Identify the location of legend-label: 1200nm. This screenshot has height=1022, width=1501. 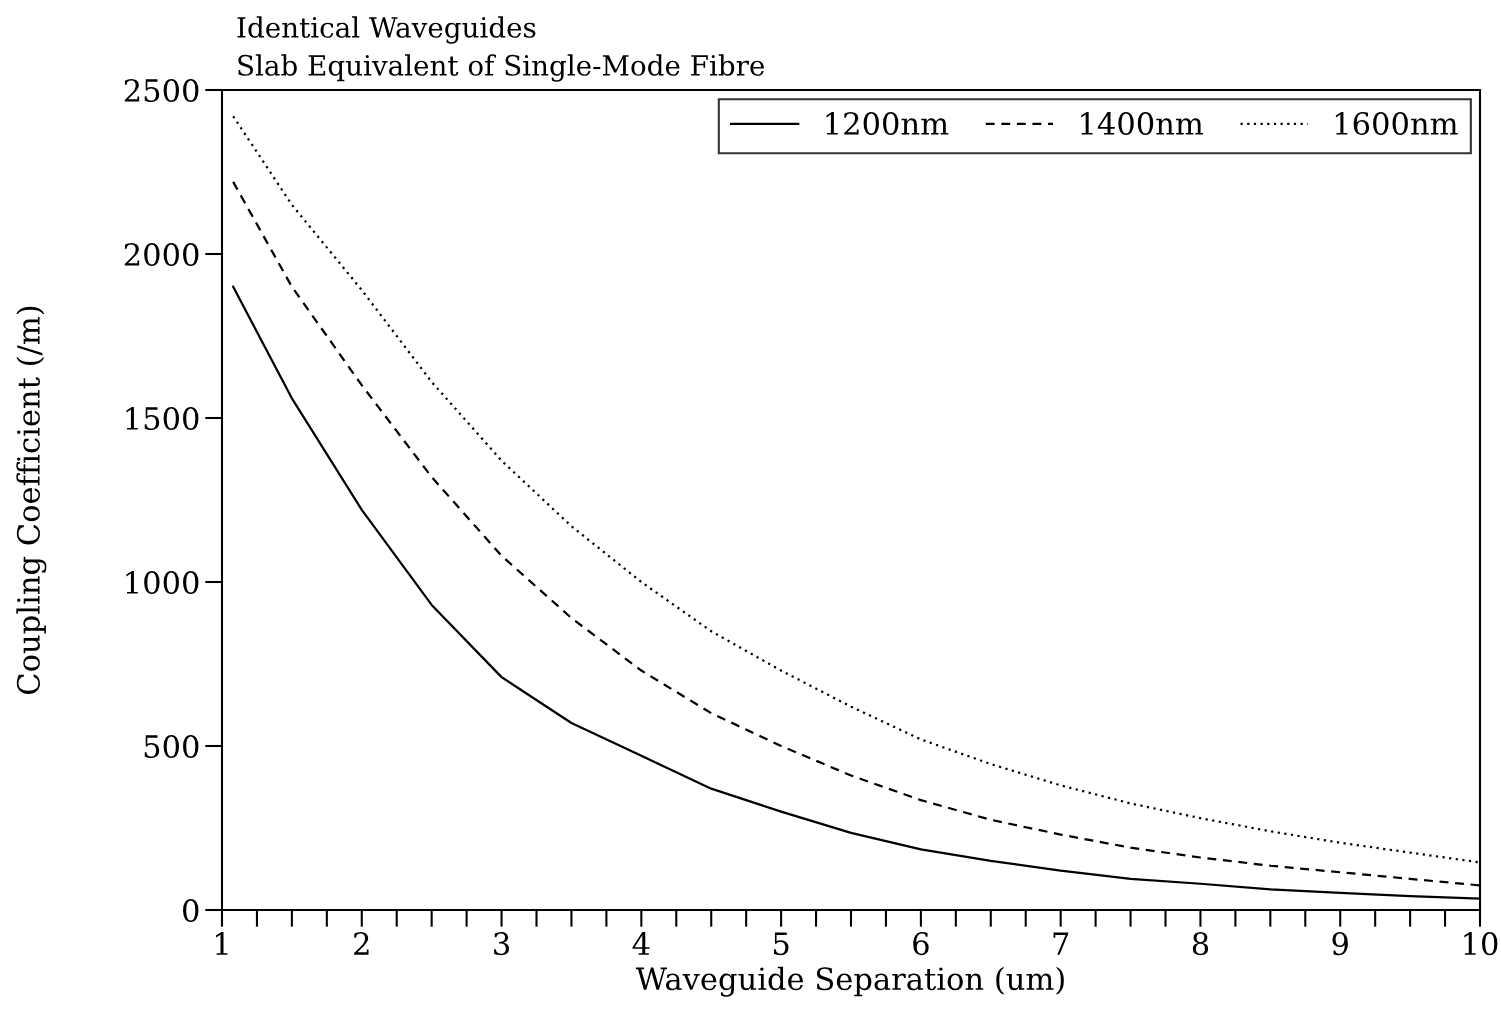
(887, 123).